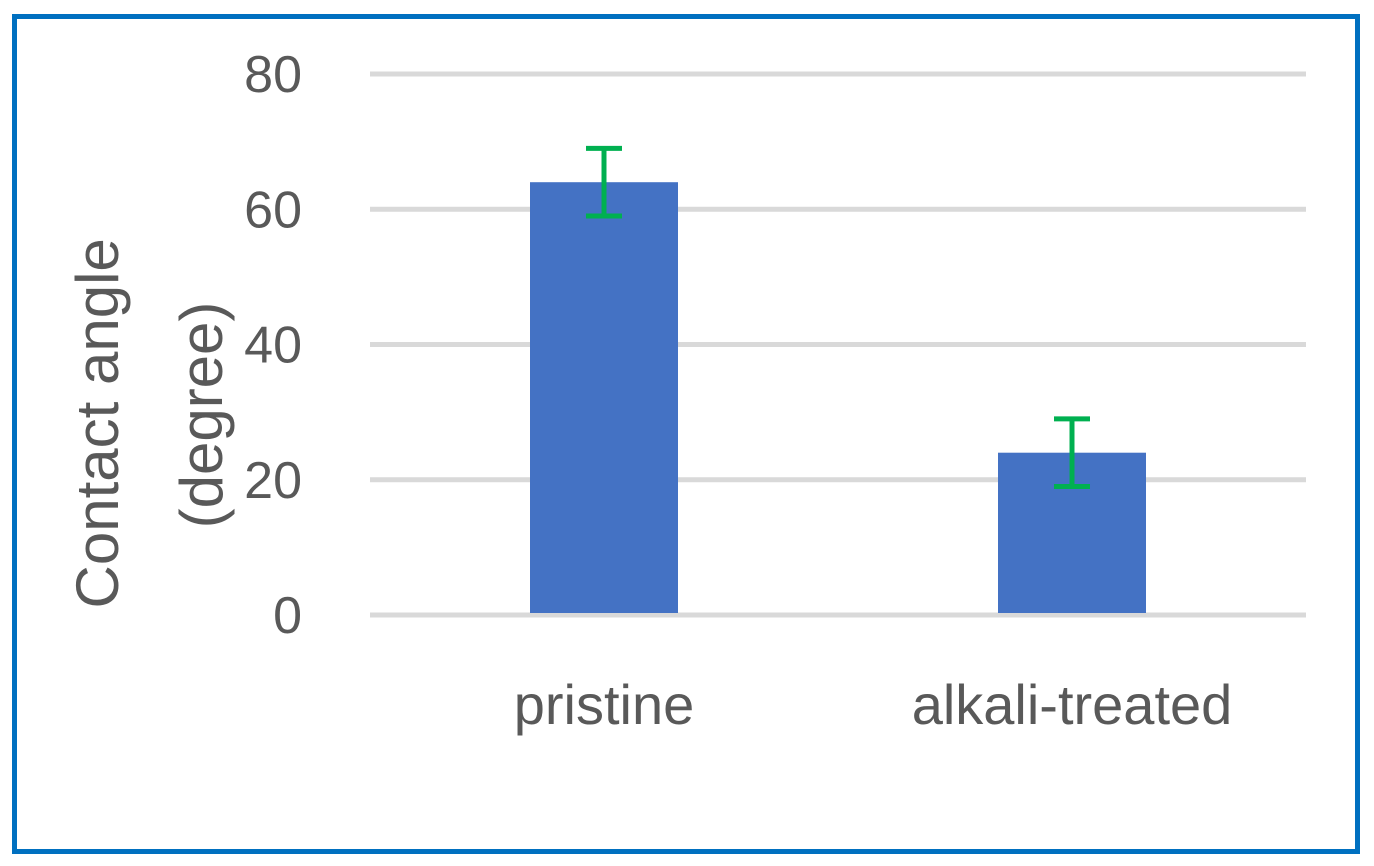  I want to click on error-bar-alkali-treated, so click(1072, 453).